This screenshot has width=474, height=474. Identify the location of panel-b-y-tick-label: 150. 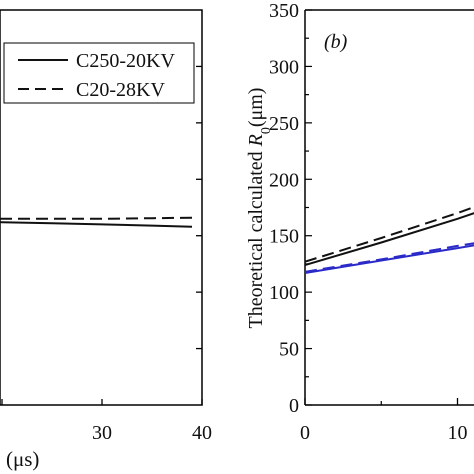
(284, 237).